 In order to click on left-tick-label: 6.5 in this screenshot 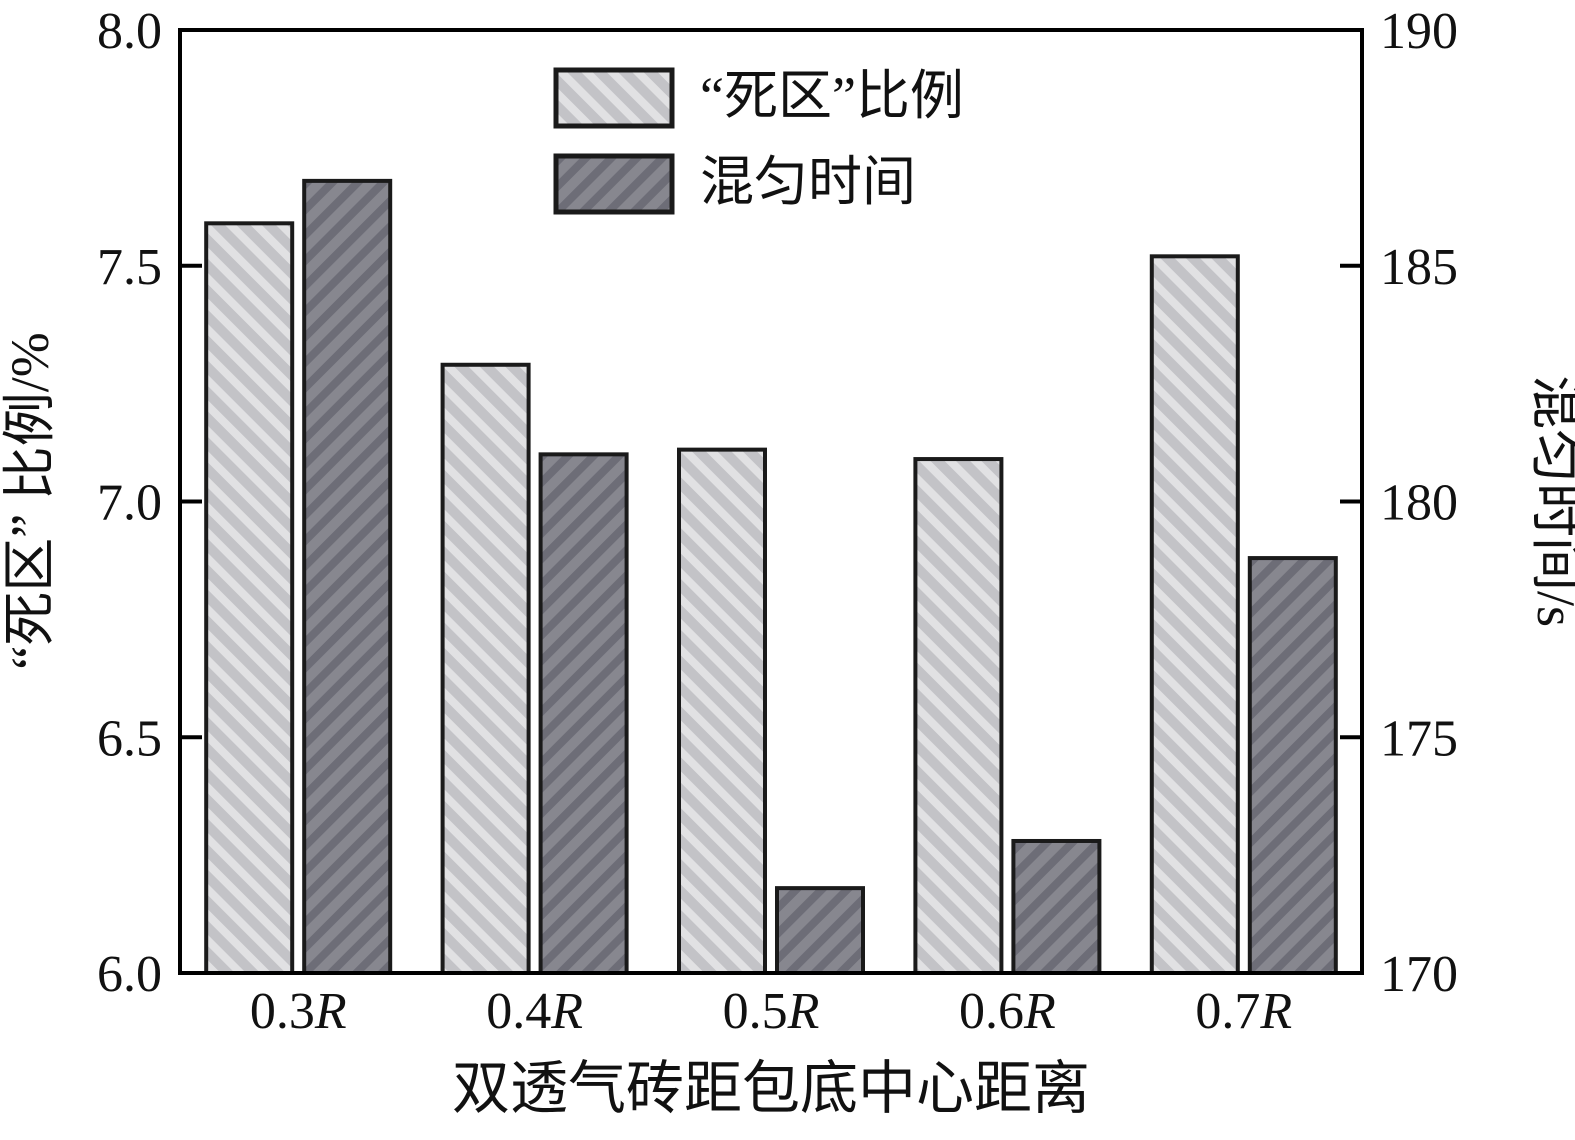, I will do `click(129, 738)`.